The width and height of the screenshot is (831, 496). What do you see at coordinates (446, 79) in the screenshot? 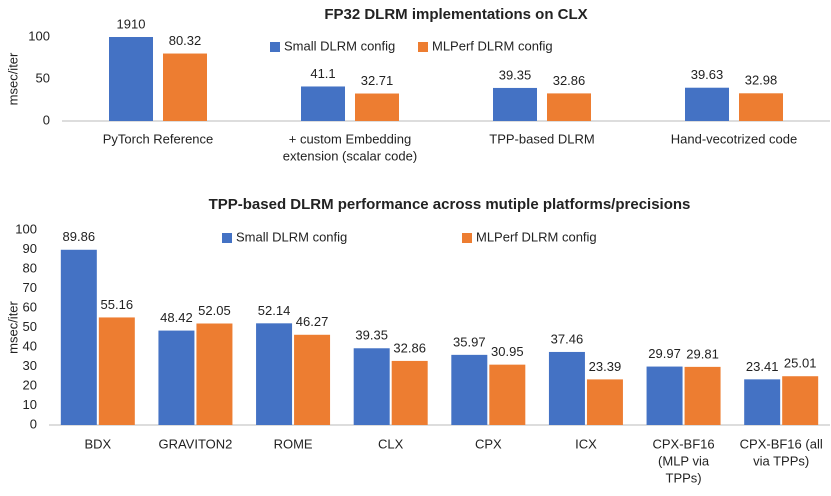
I see `plot-area` at bounding box center [446, 79].